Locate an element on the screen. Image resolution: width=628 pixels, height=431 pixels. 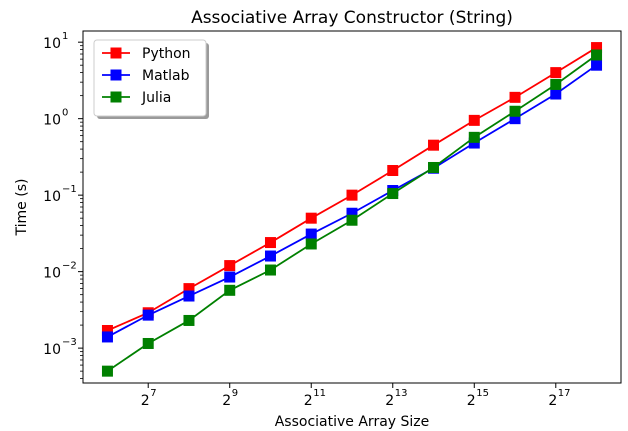
y-tick-exponent: 1 is located at coordinates (65, 36).